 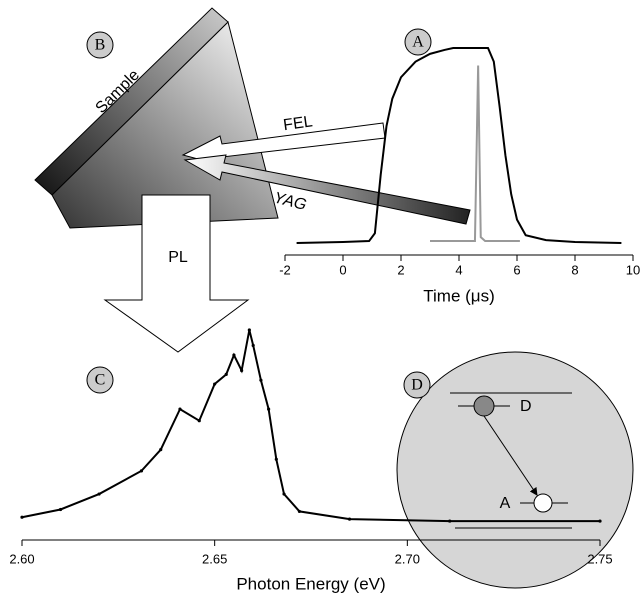 What do you see at coordinates (131, 101) in the screenshot?
I see `sample-edge` at bounding box center [131, 101].